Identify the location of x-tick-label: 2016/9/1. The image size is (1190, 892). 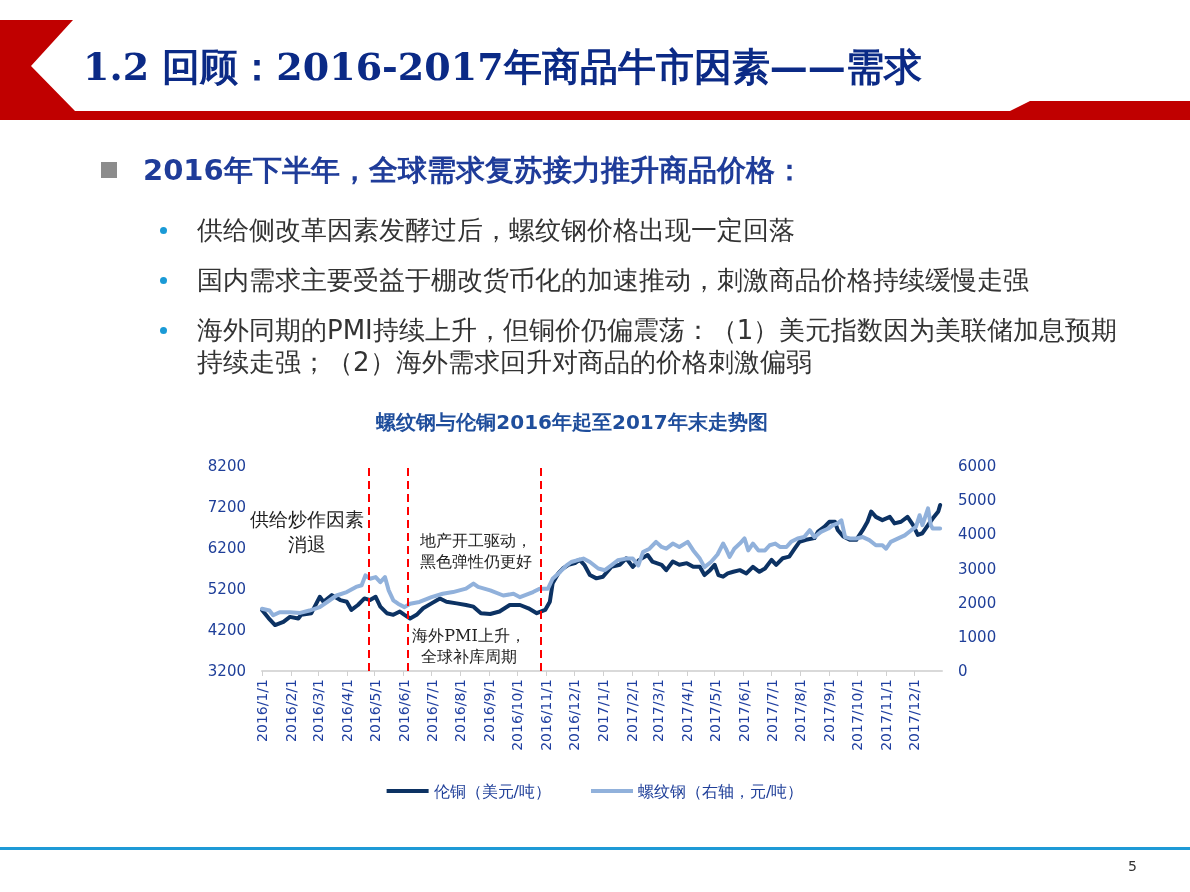
(489, 710).